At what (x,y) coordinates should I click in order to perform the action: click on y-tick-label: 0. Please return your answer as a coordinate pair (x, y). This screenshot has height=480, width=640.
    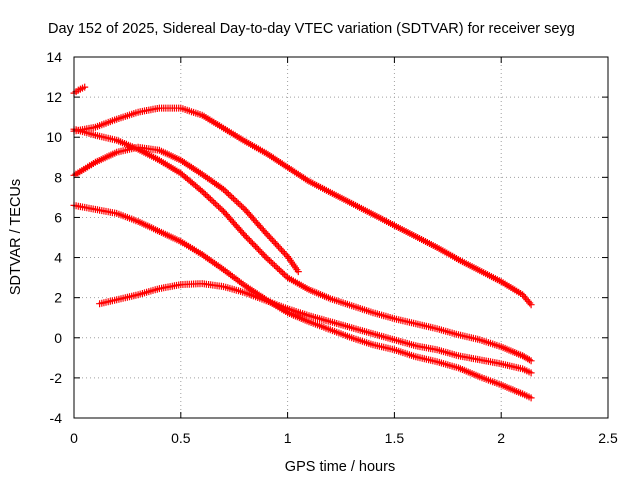
    Looking at the image, I should click on (58, 338).